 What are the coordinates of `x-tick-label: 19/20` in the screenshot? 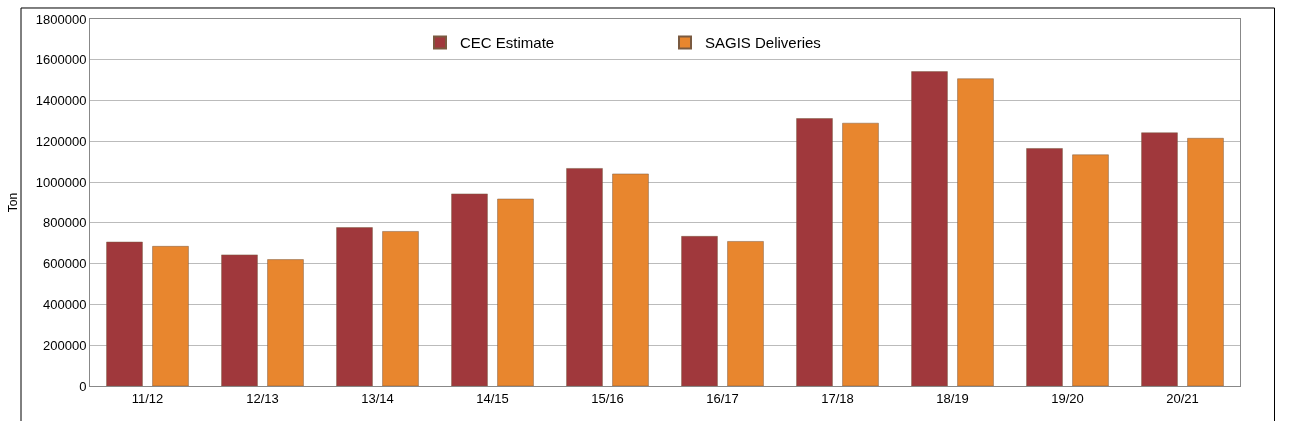 It's located at (1067, 398).